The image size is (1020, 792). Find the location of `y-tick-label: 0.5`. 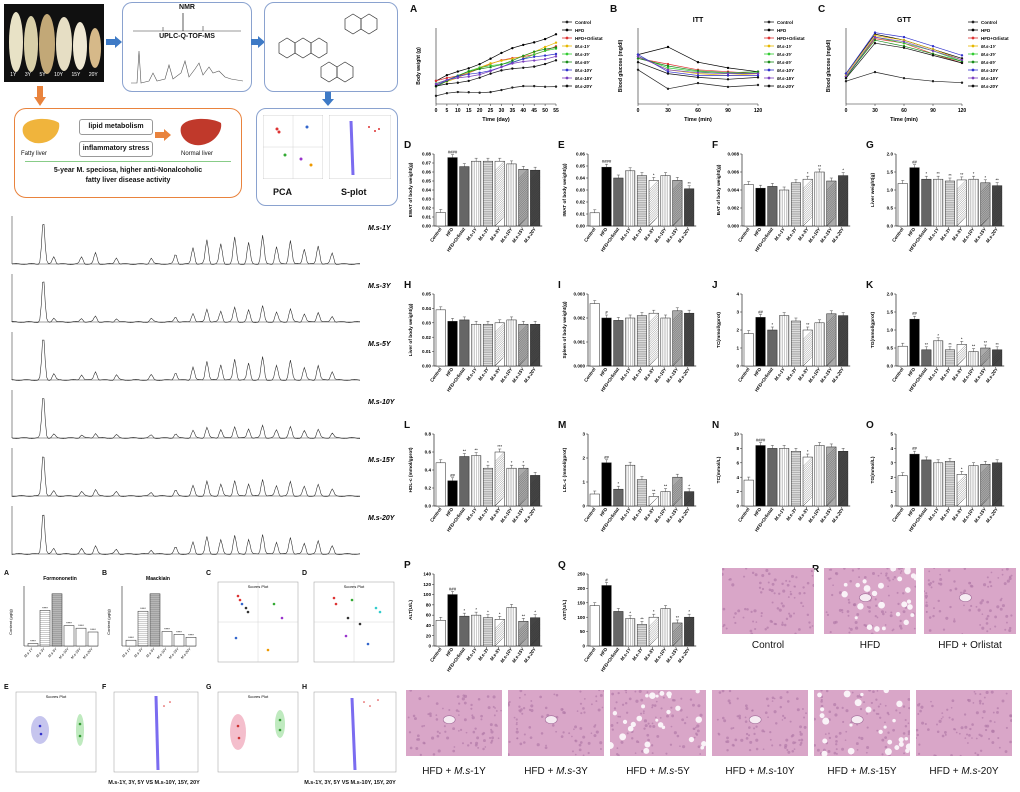

y-tick-label: 0.5 is located at coordinates (890, 208).